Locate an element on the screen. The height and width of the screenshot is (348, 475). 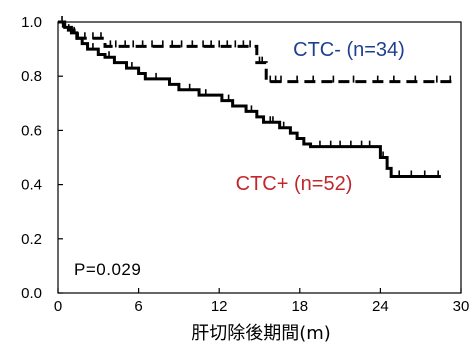
x-tick-label: 30 is located at coordinates (461, 306).